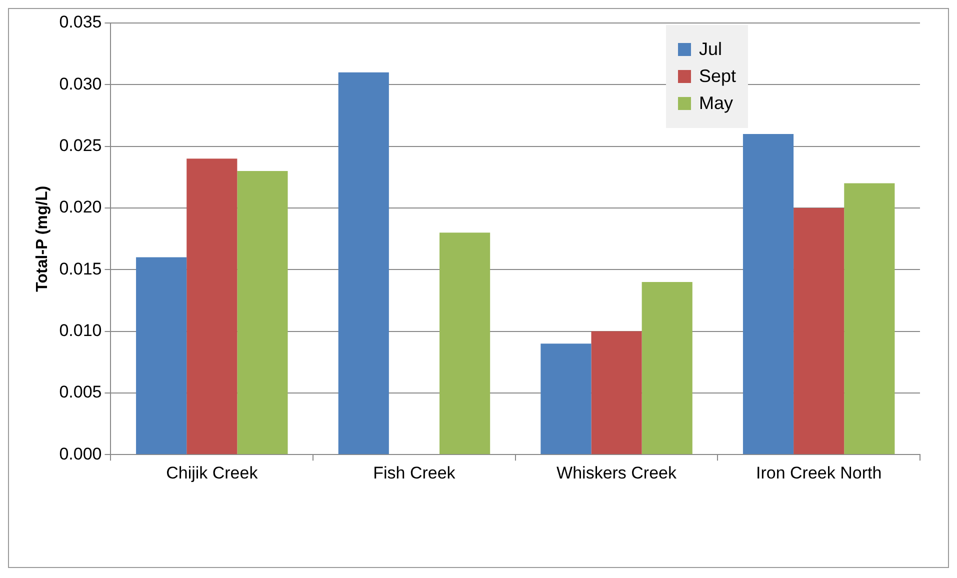 The width and height of the screenshot is (957, 578). What do you see at coordinates (617, 472) in the screenshot?
I see `x-tick-label: Whiskers Creek` at bounding box center [617, 472].